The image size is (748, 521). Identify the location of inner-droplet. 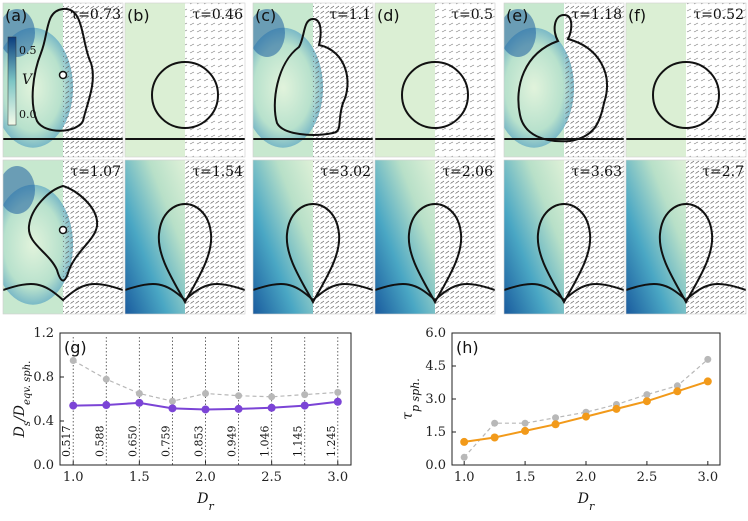
(63, 230).